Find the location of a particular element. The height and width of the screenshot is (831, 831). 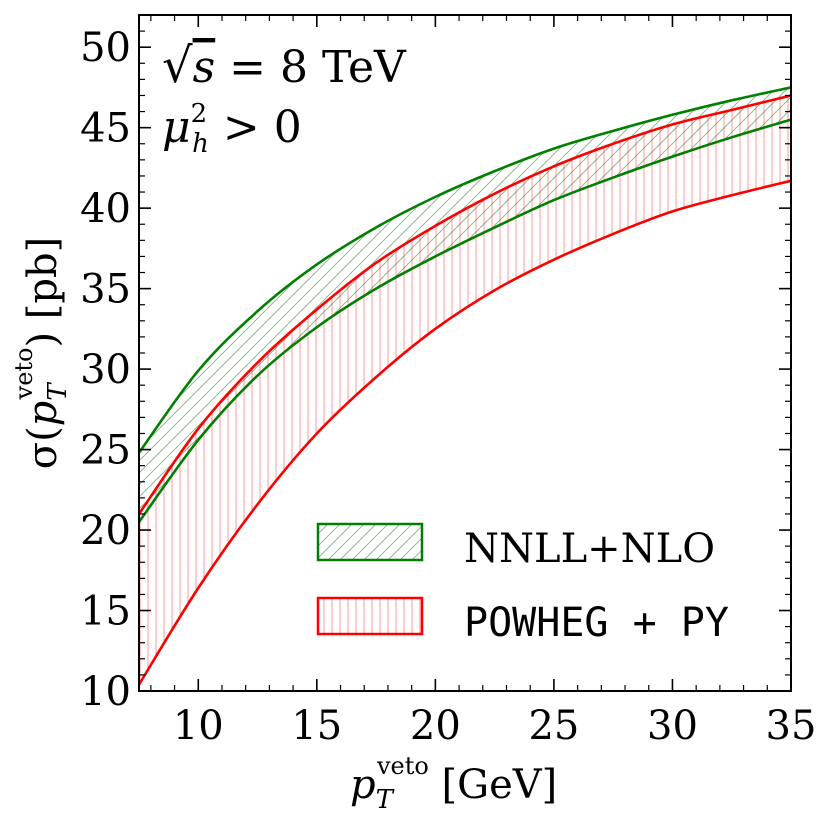

mu-var: μ is located at coordinates (176, 127).